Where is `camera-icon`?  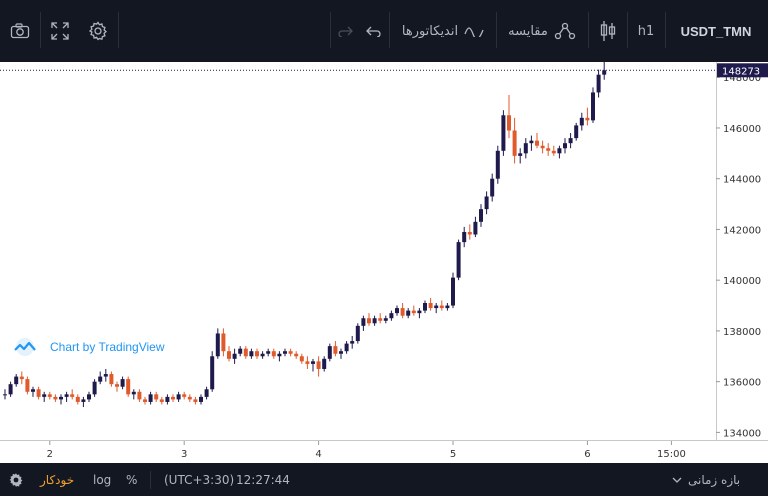 camera-icon is located at coordinates (20, 31).